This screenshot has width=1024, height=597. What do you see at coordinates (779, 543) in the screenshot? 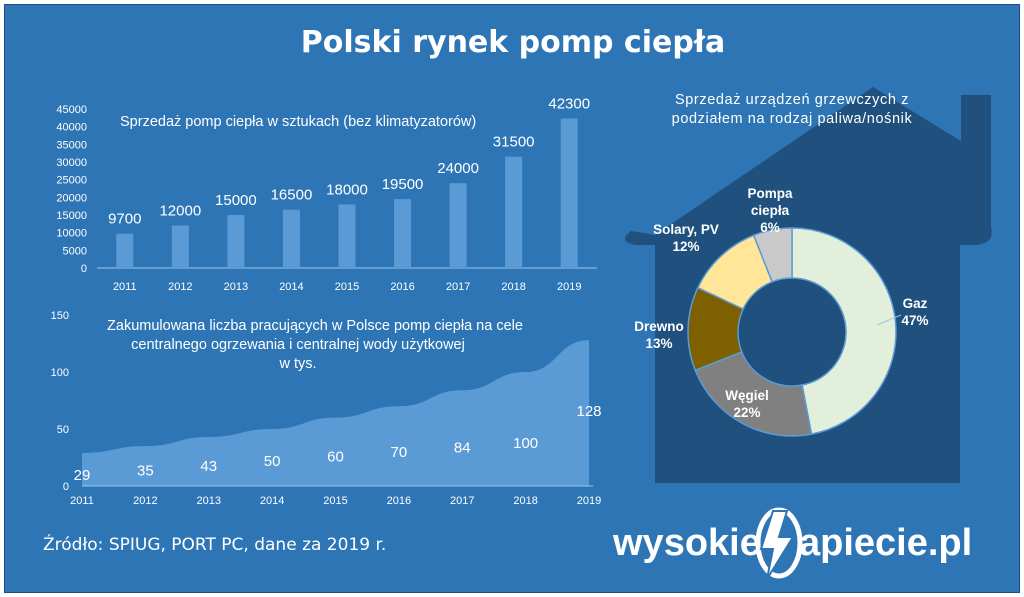
I see `lightning-icon` at bounding box center [779, 543].